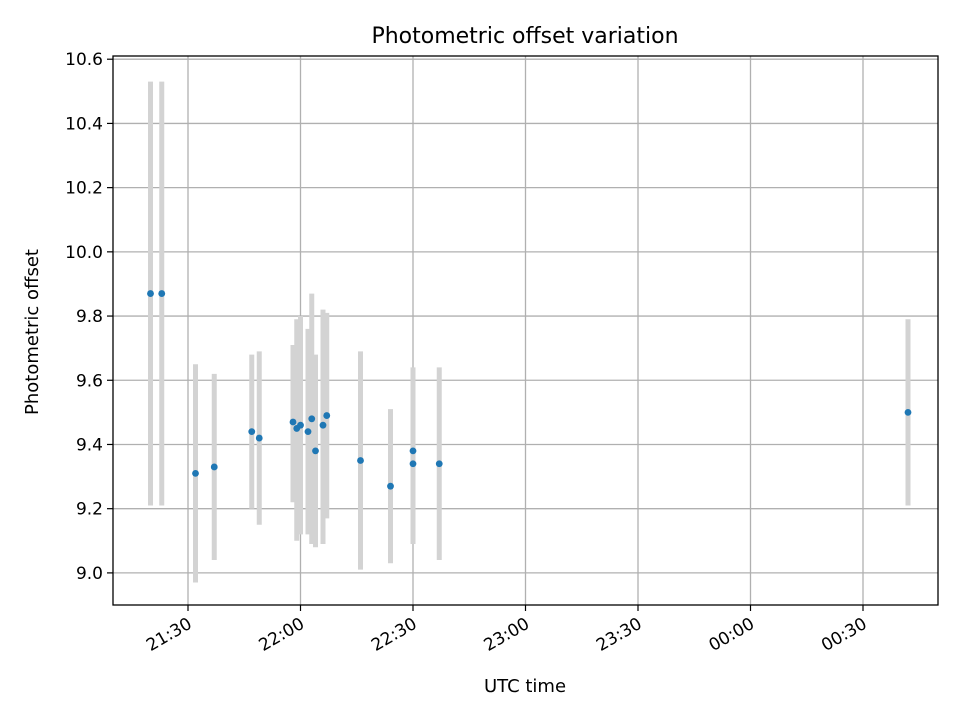 The height and width of the screenshot is (720, 960). I want to click on y-tick-label: 10.2, so click(84, 189).